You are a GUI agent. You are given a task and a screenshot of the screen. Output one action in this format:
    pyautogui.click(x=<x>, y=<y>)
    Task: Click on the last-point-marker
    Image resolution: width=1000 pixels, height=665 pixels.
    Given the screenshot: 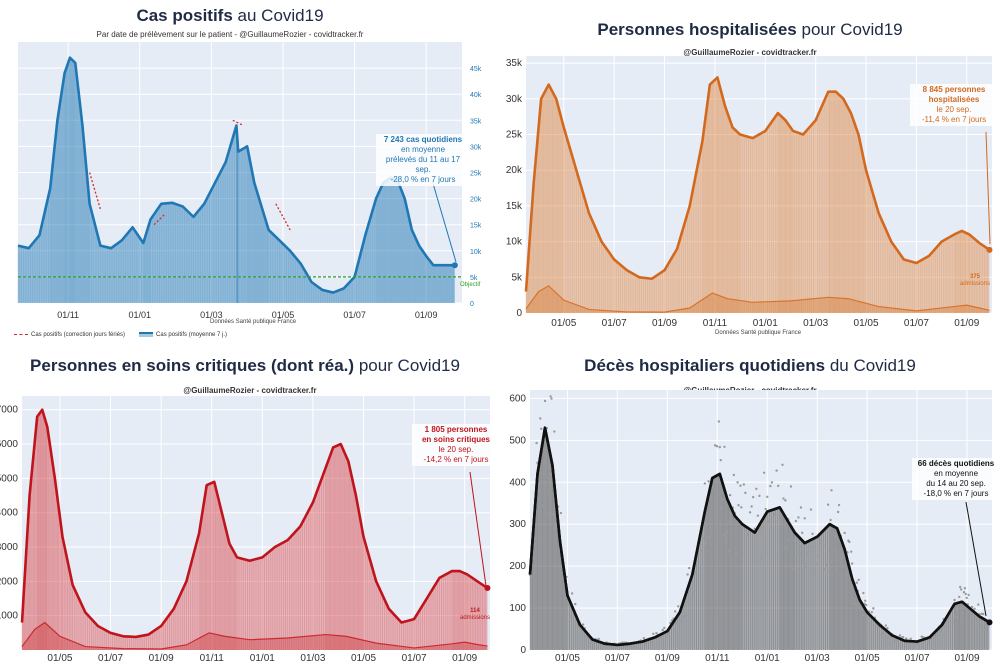 What is the action you would take?
    pyautogui.click(x=989, y=249)
    